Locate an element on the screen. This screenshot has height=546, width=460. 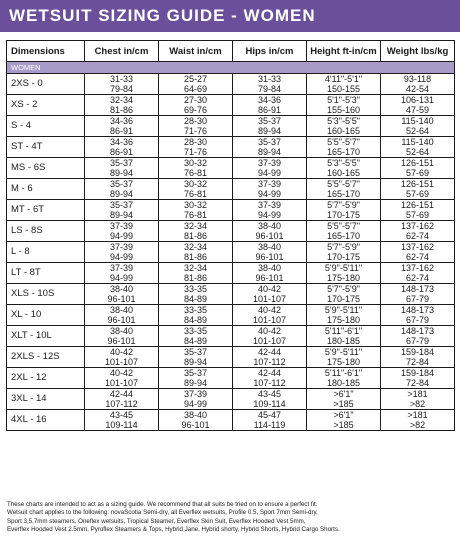
chest-cell: 34-36 86-91 is located at coordinates (121, 147).